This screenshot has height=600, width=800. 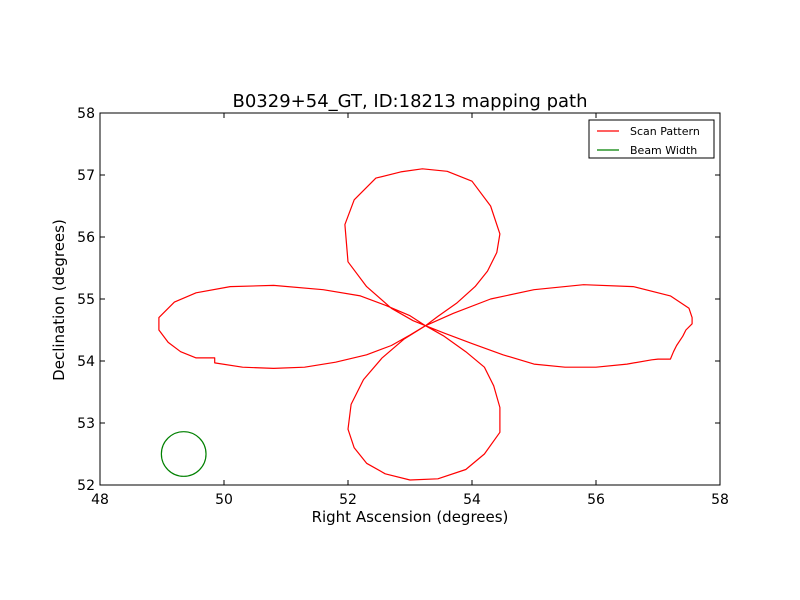 I want to click on y-axis-label: Declination (degrees), so click(x=59, y=300).